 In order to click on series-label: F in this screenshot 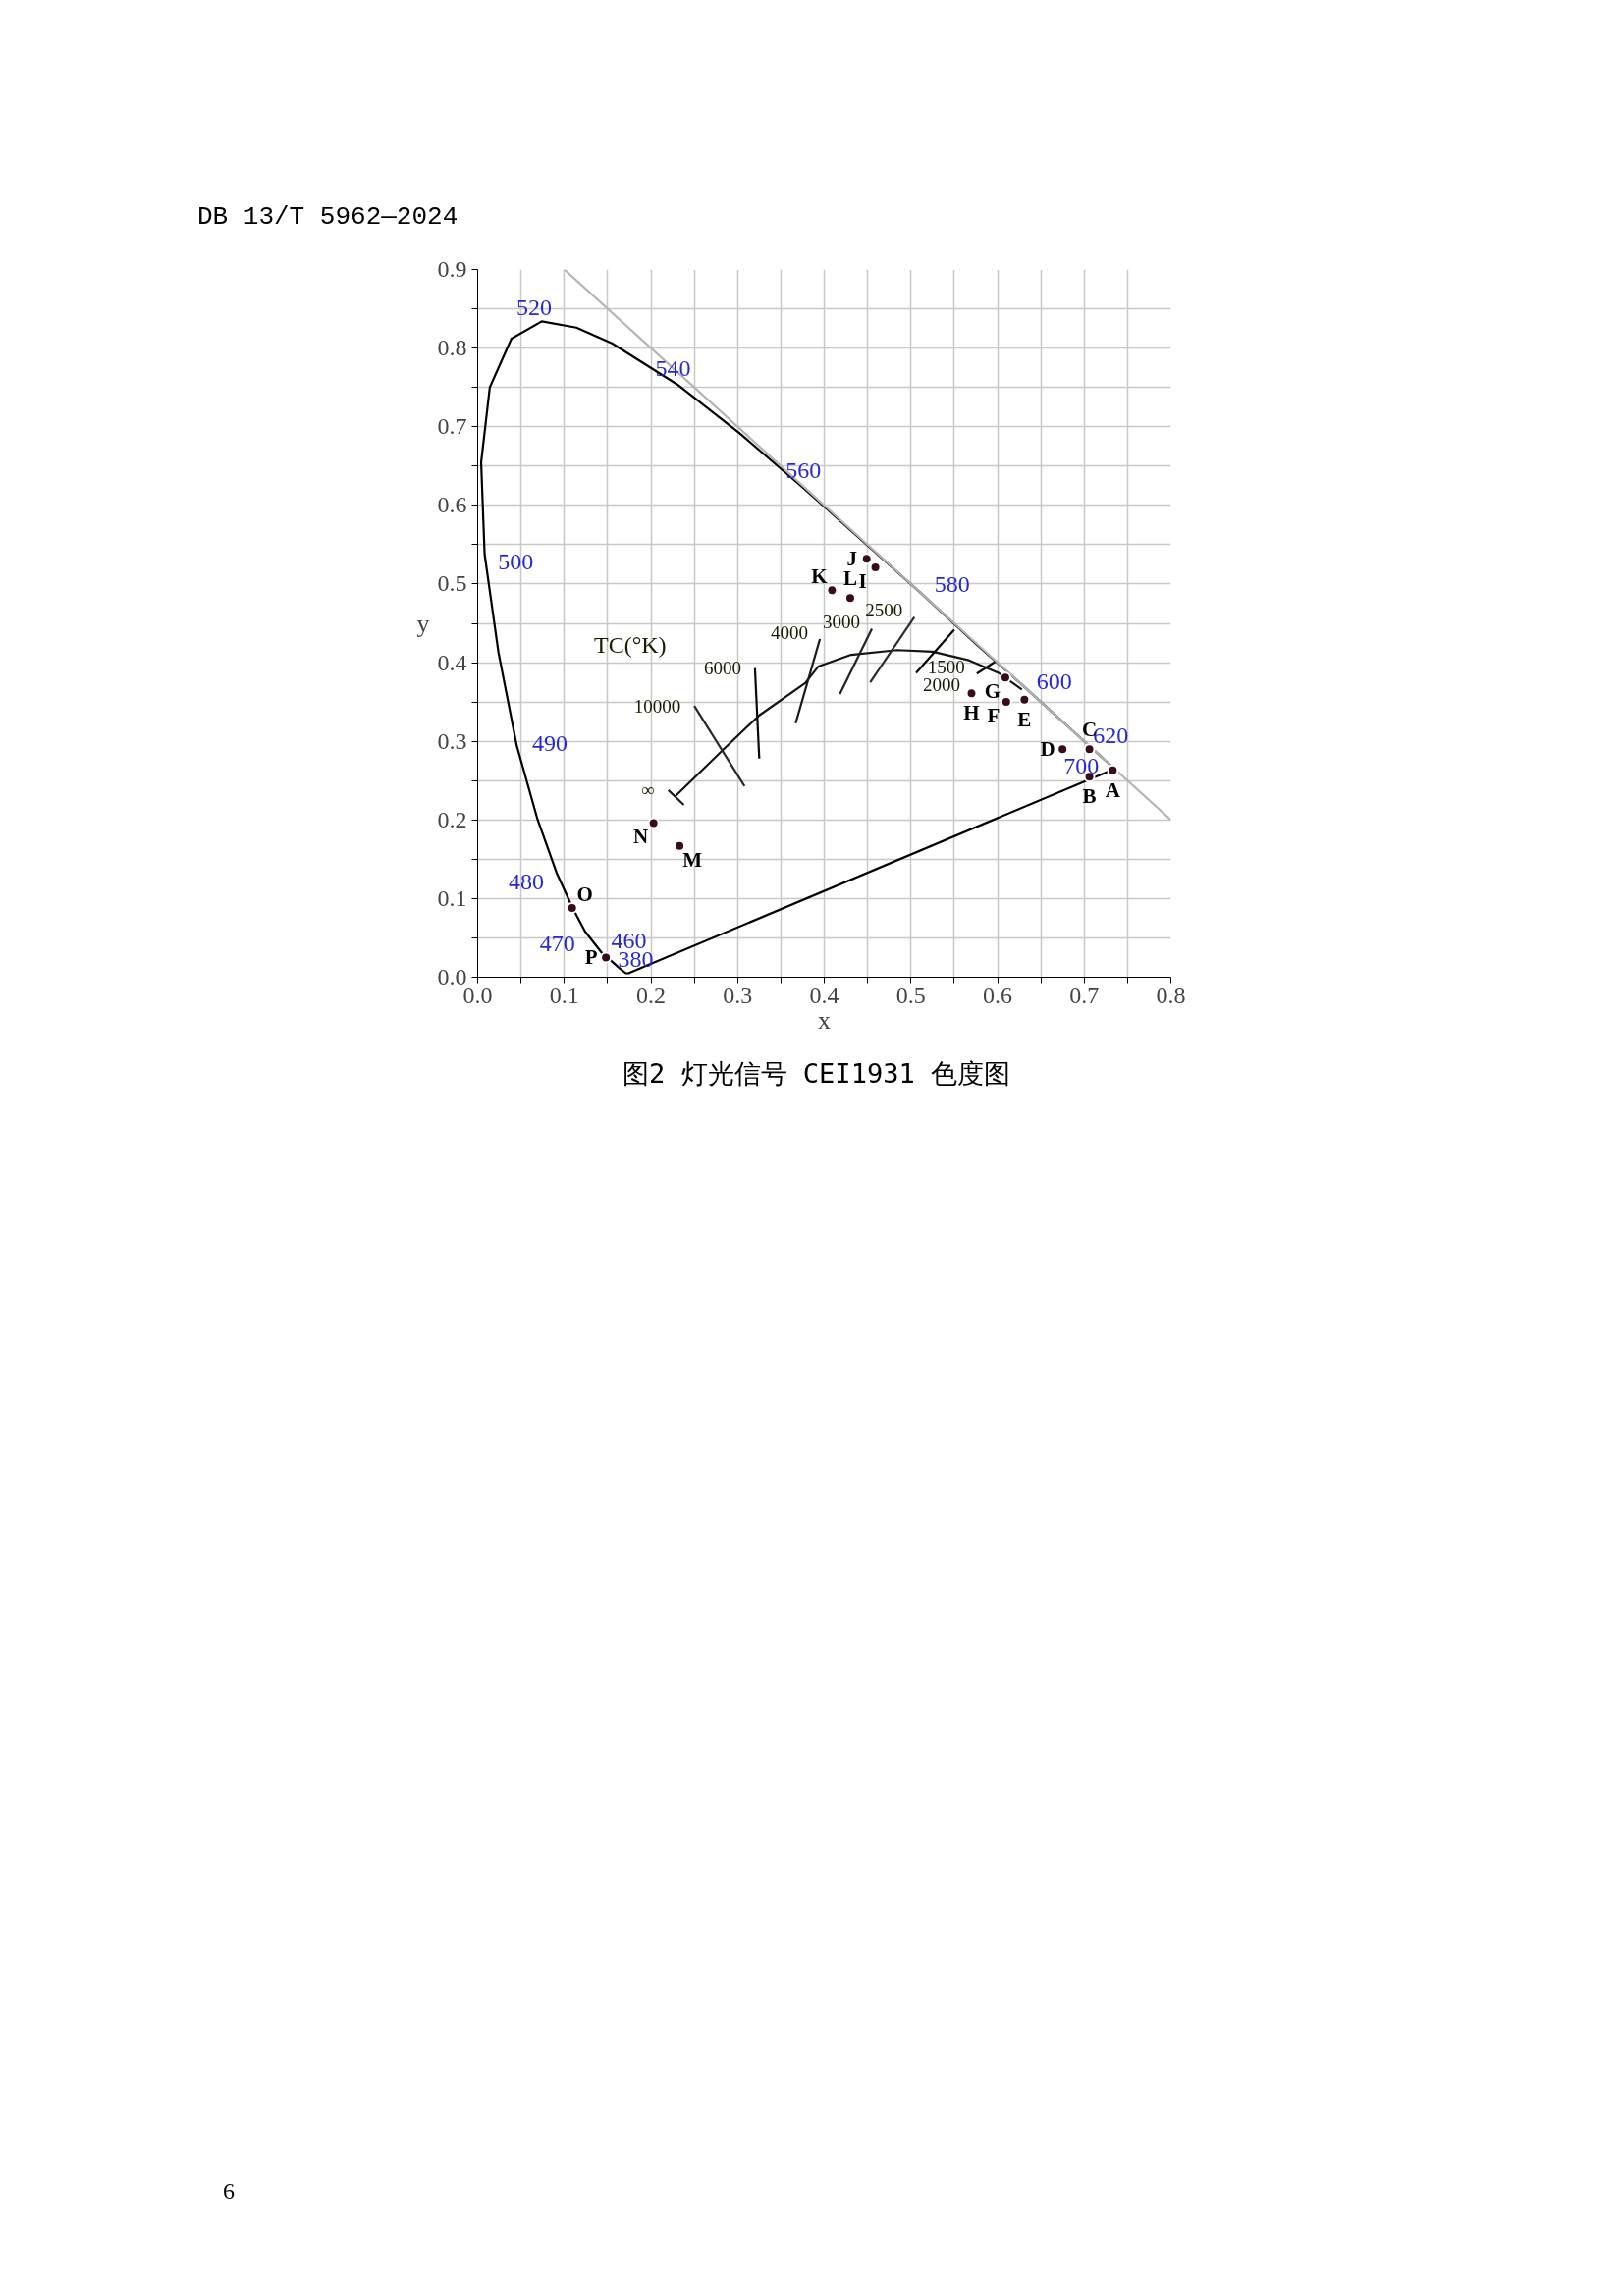, I will do `click(994, 716)`.